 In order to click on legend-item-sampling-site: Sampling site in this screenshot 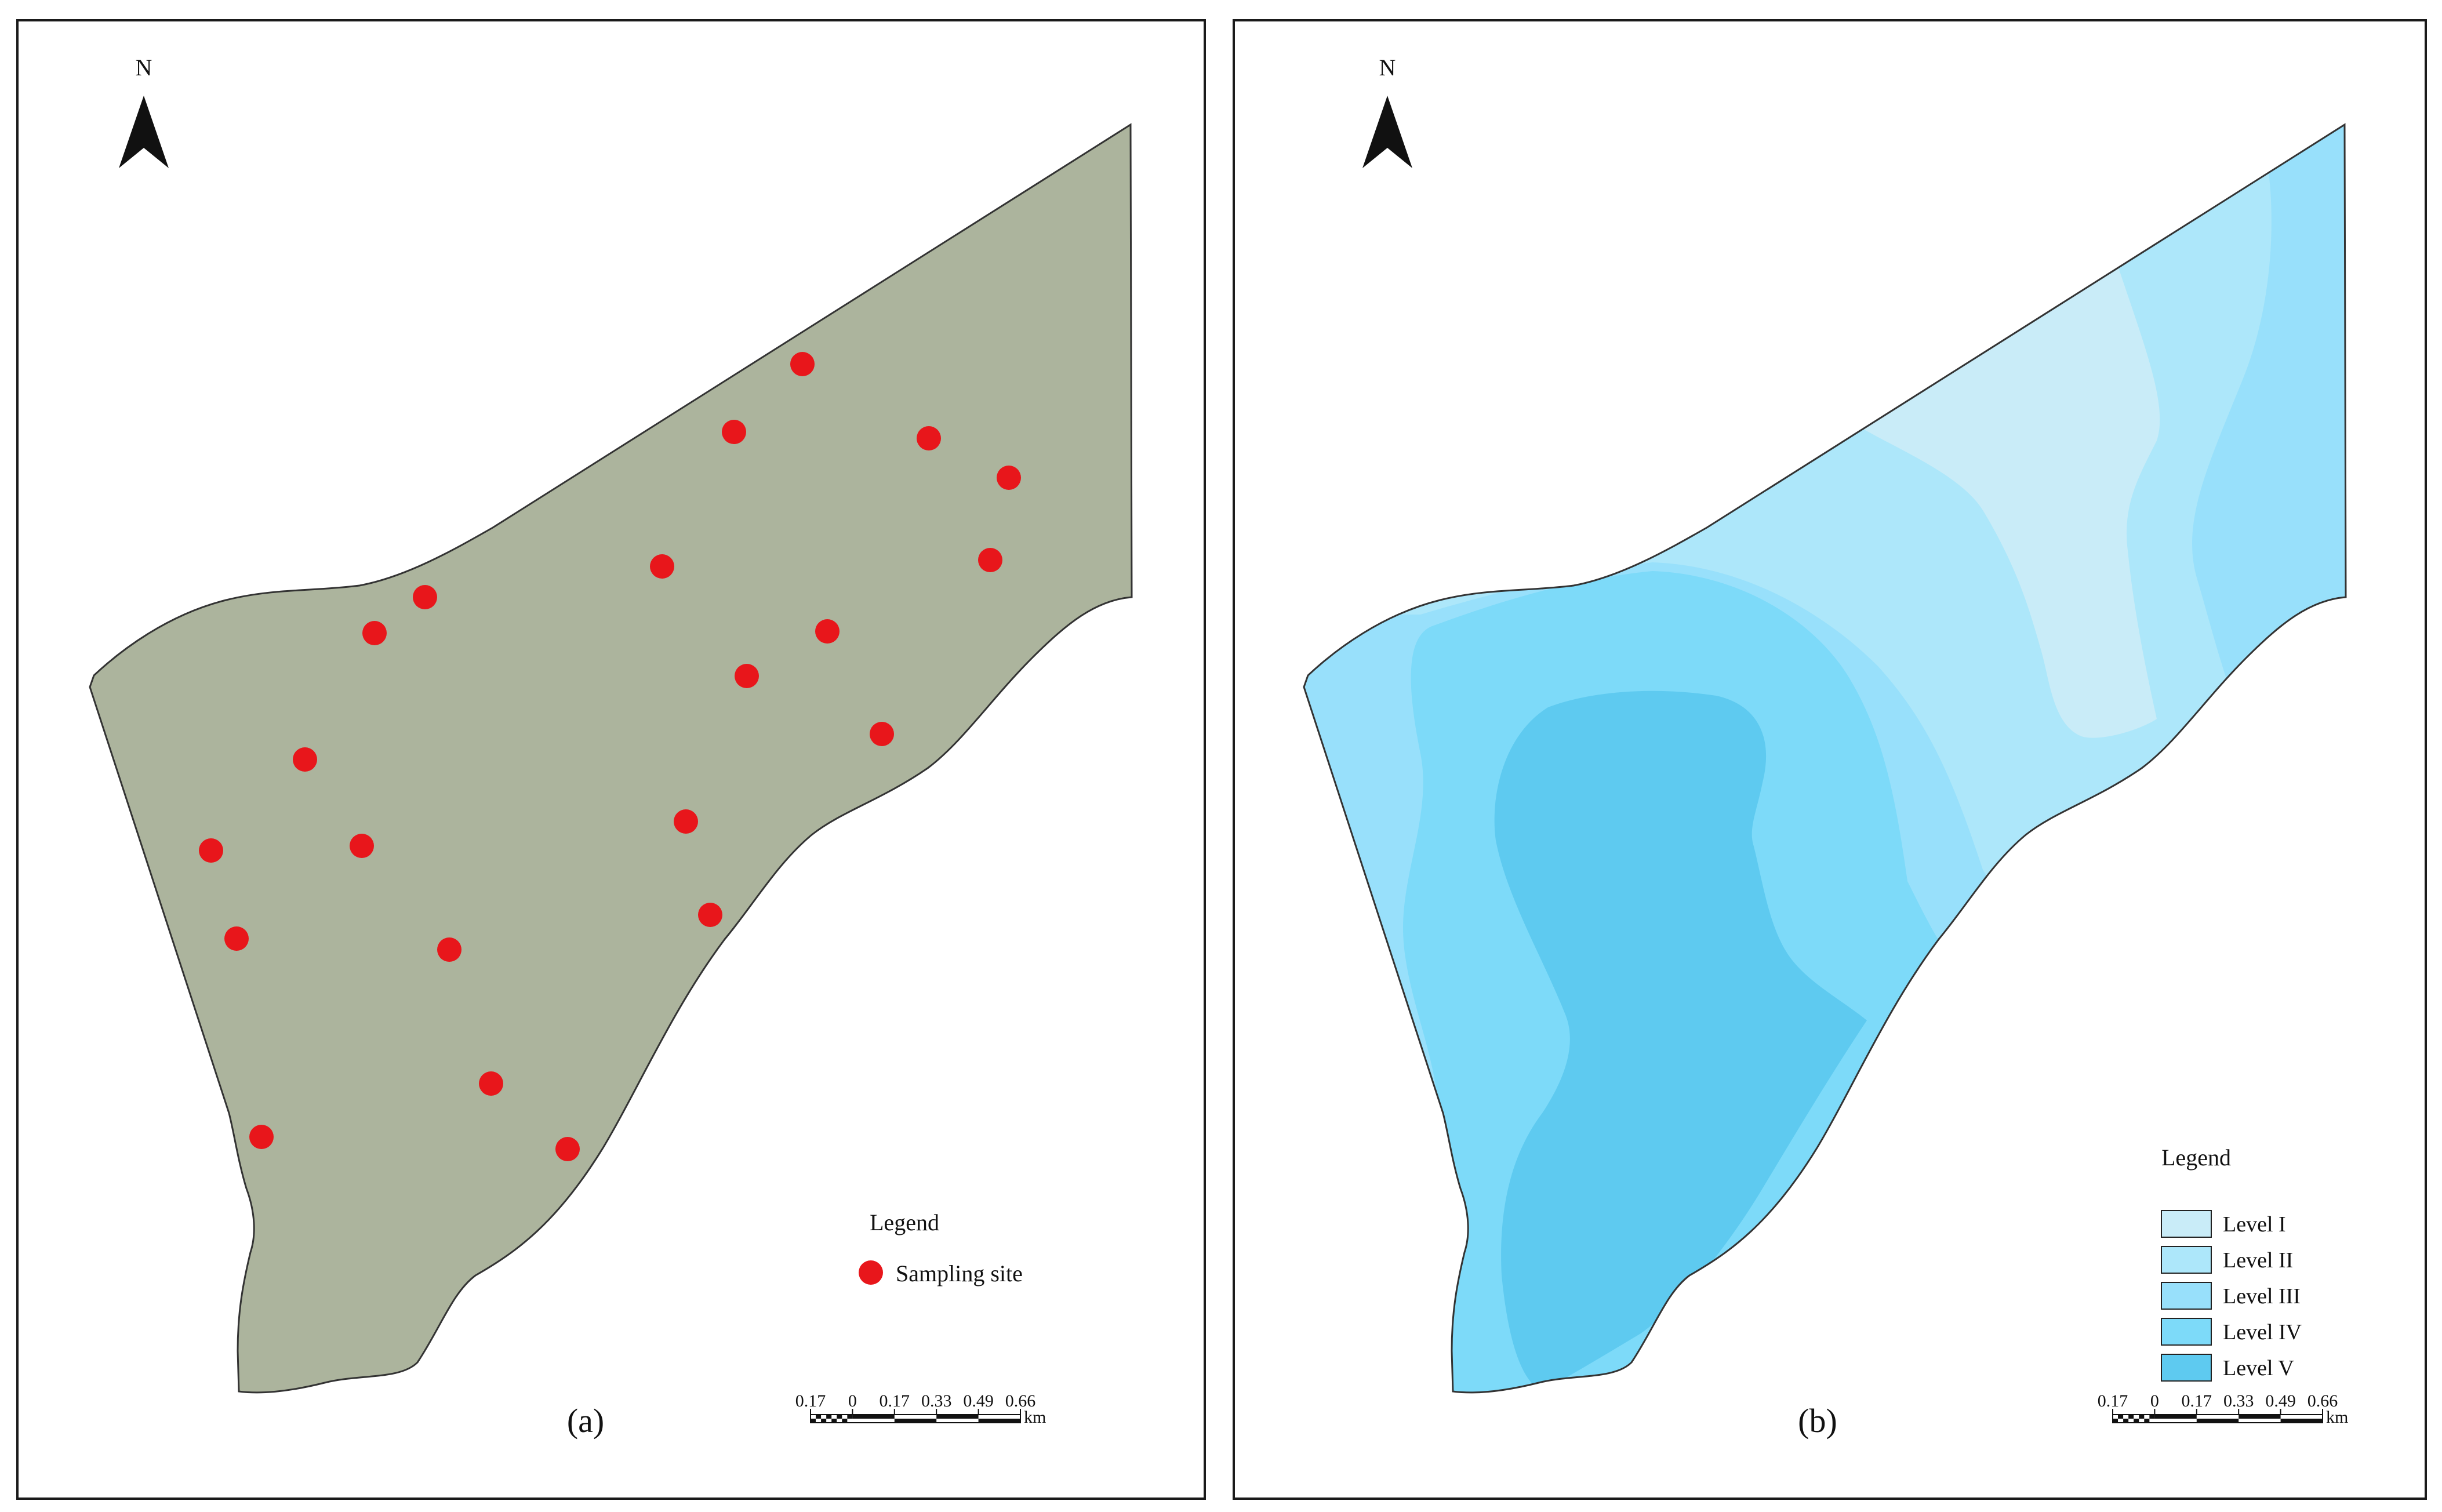, I will do `click(959, 1273)`.